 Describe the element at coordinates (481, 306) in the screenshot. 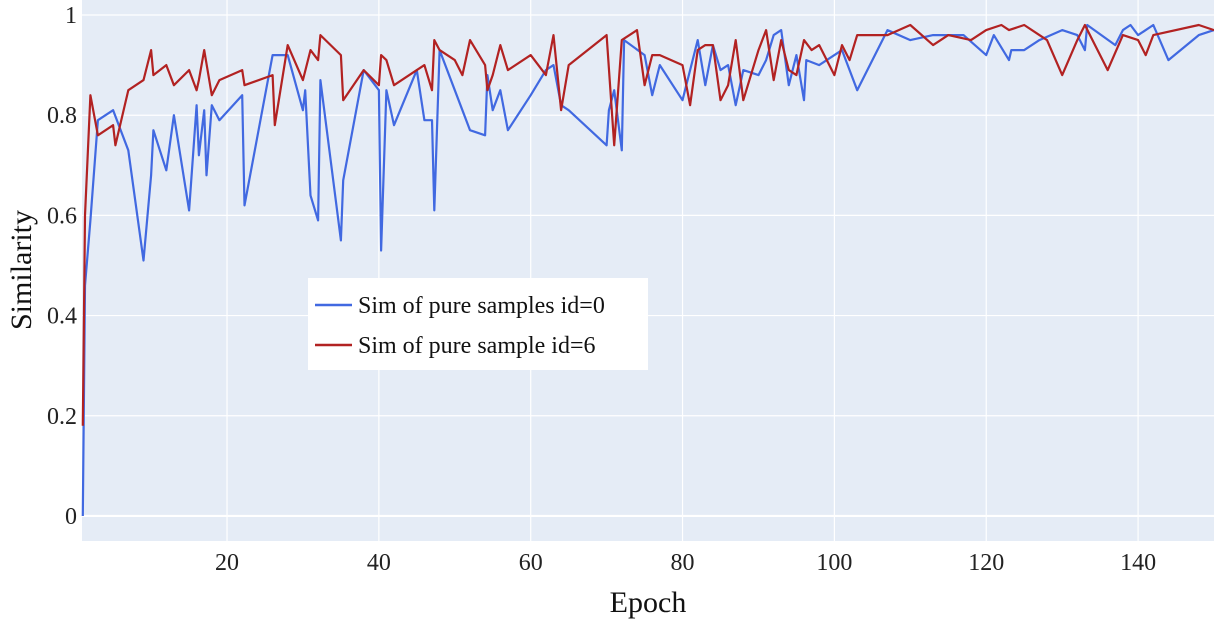

I see `legend-label-series-0: Sim of pure samples id=0` at that location.